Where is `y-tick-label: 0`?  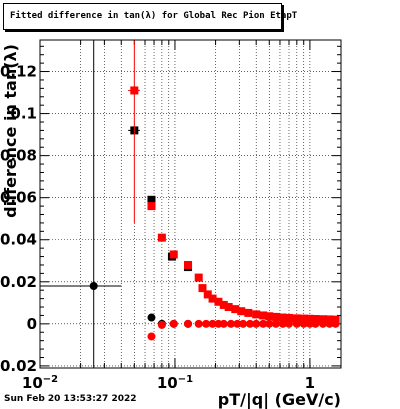
y-tick-label: 0 is located at coordinates (32, 324).